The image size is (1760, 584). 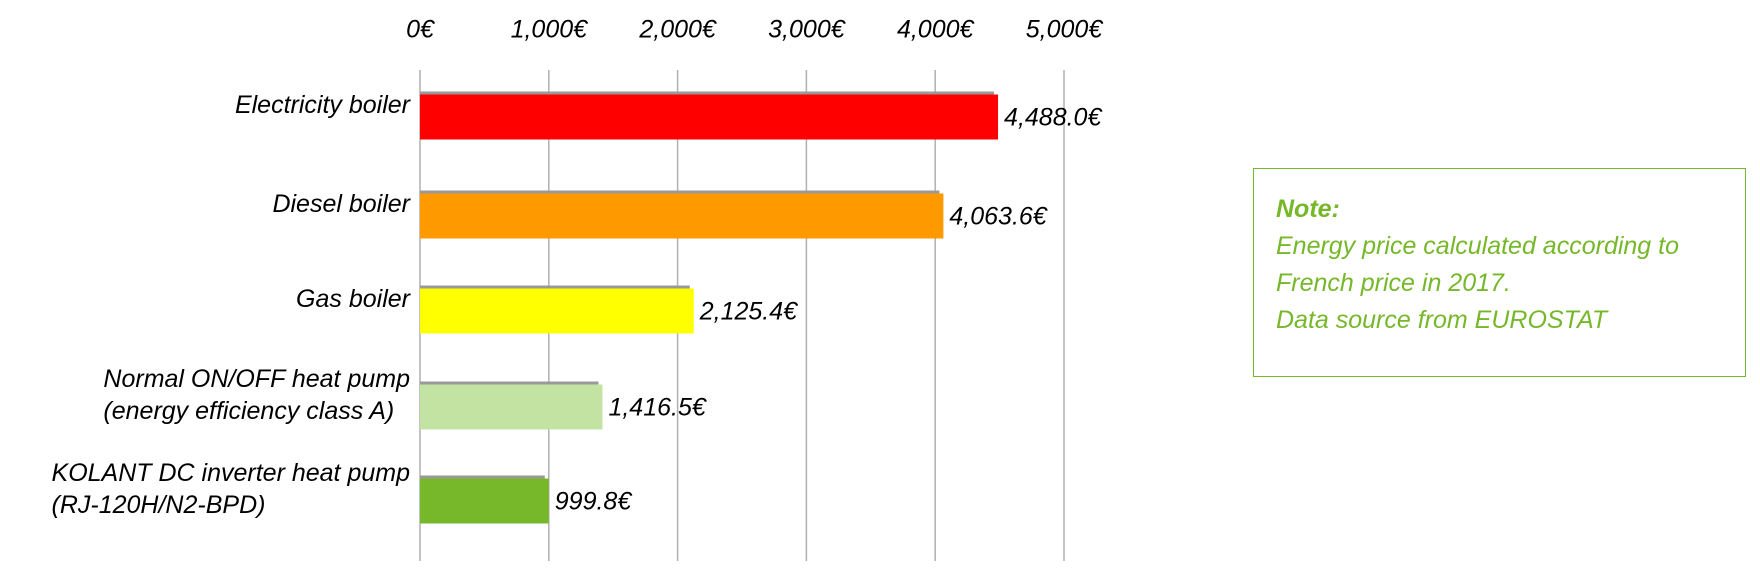 I want to click on value-label: 4,488.0€, so click(x=1053, y=118).